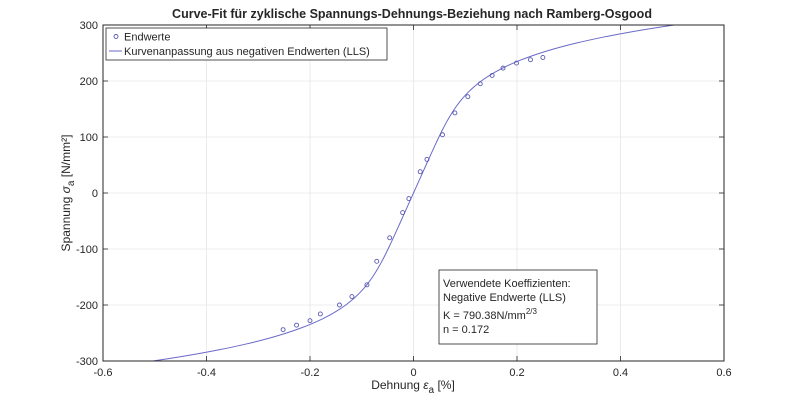 The image size is (800, 400). What do you see at coordinates (89, 82) in the screenshot?
I see `y-tick-label: 200` at bounding box center [89, 82].